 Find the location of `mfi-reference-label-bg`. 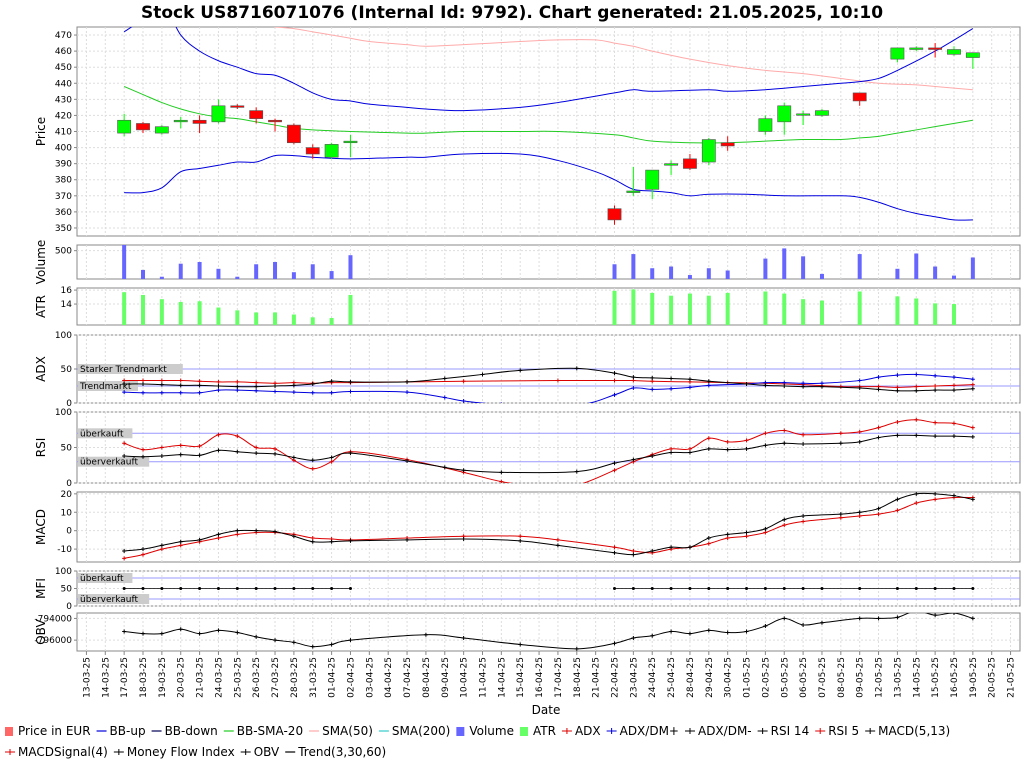

mfi-reference-label-bg is located at coordinates (105, 578).